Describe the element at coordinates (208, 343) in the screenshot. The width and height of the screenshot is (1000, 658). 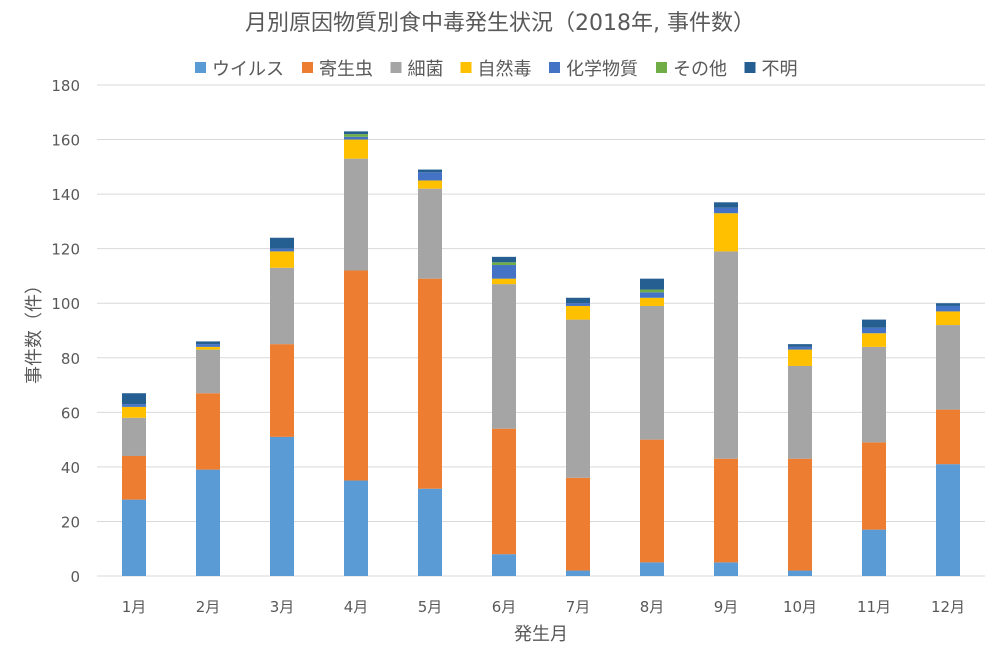
I see `bar-segment-不明-2月` at that location.